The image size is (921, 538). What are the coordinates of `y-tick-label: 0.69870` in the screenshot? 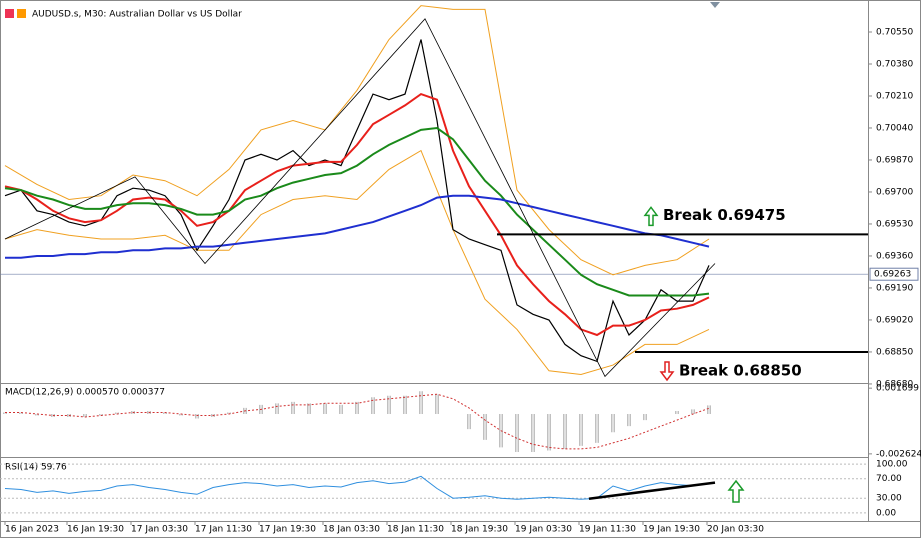 It's located at (894, 160).